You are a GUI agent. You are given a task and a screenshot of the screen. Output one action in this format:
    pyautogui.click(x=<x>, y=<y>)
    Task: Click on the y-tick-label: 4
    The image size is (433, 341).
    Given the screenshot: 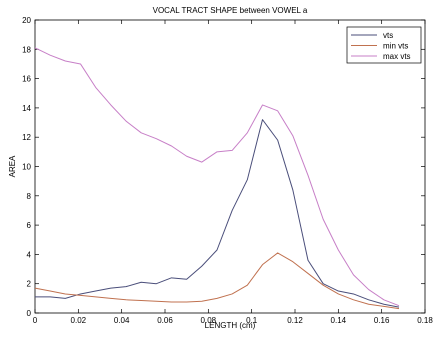 What is the action you would take?
    pyautogui.click(x=29, y=254)
    